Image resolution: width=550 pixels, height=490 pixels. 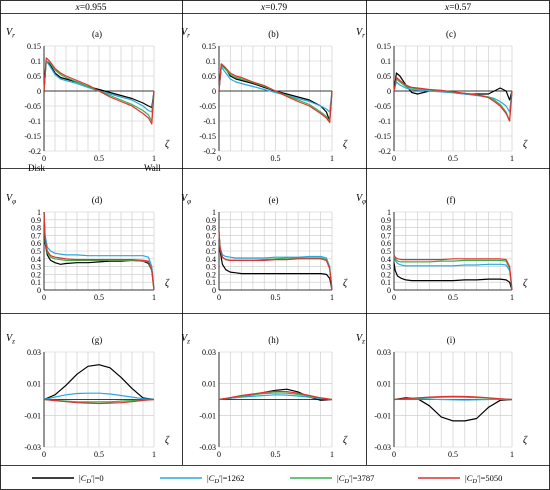 What do you see at coordinates (152, 168) in the screenshot?
I see `annotation-wall: Wall` at bounding box center [152, 168].